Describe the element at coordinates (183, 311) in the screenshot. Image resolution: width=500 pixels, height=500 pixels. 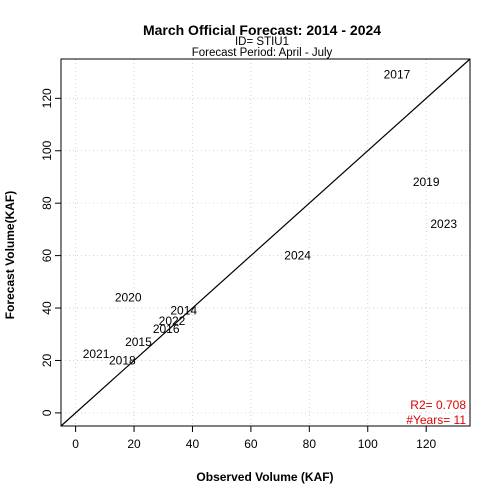
I see `point-label-2014: 2014` at that location.